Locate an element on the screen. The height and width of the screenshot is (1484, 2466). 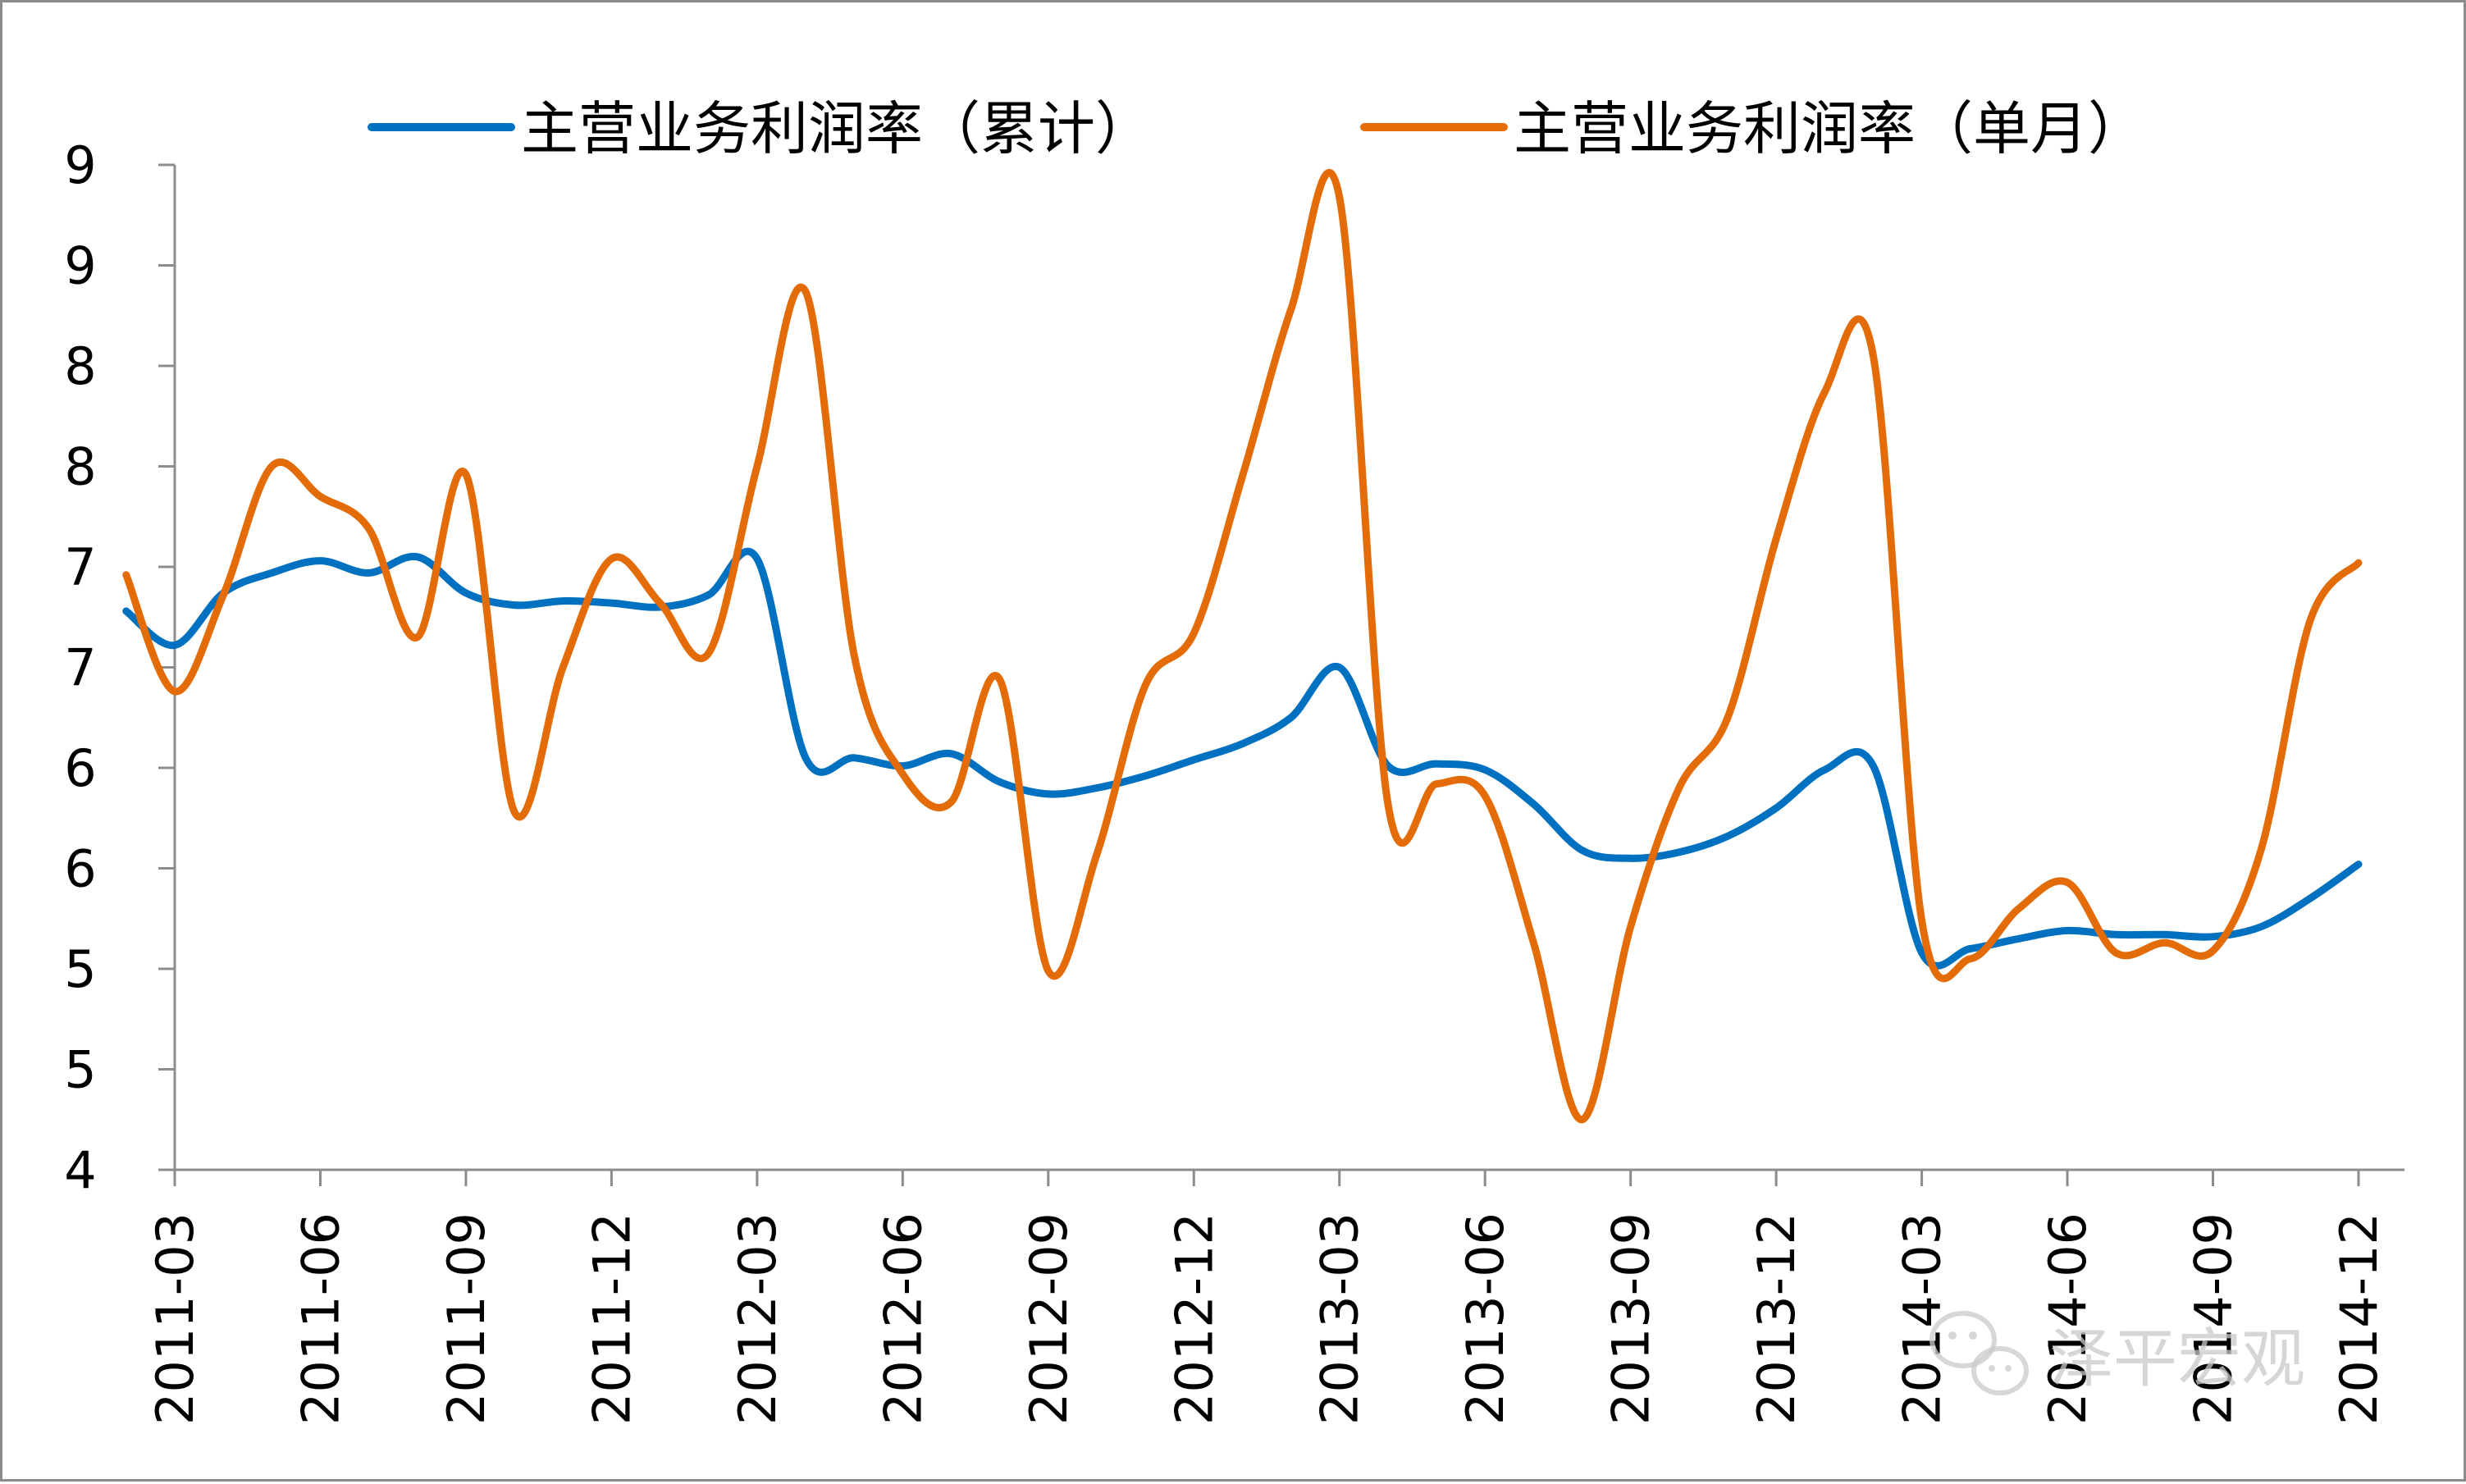
wechat-icon is located at coordinates (1979, 1353).